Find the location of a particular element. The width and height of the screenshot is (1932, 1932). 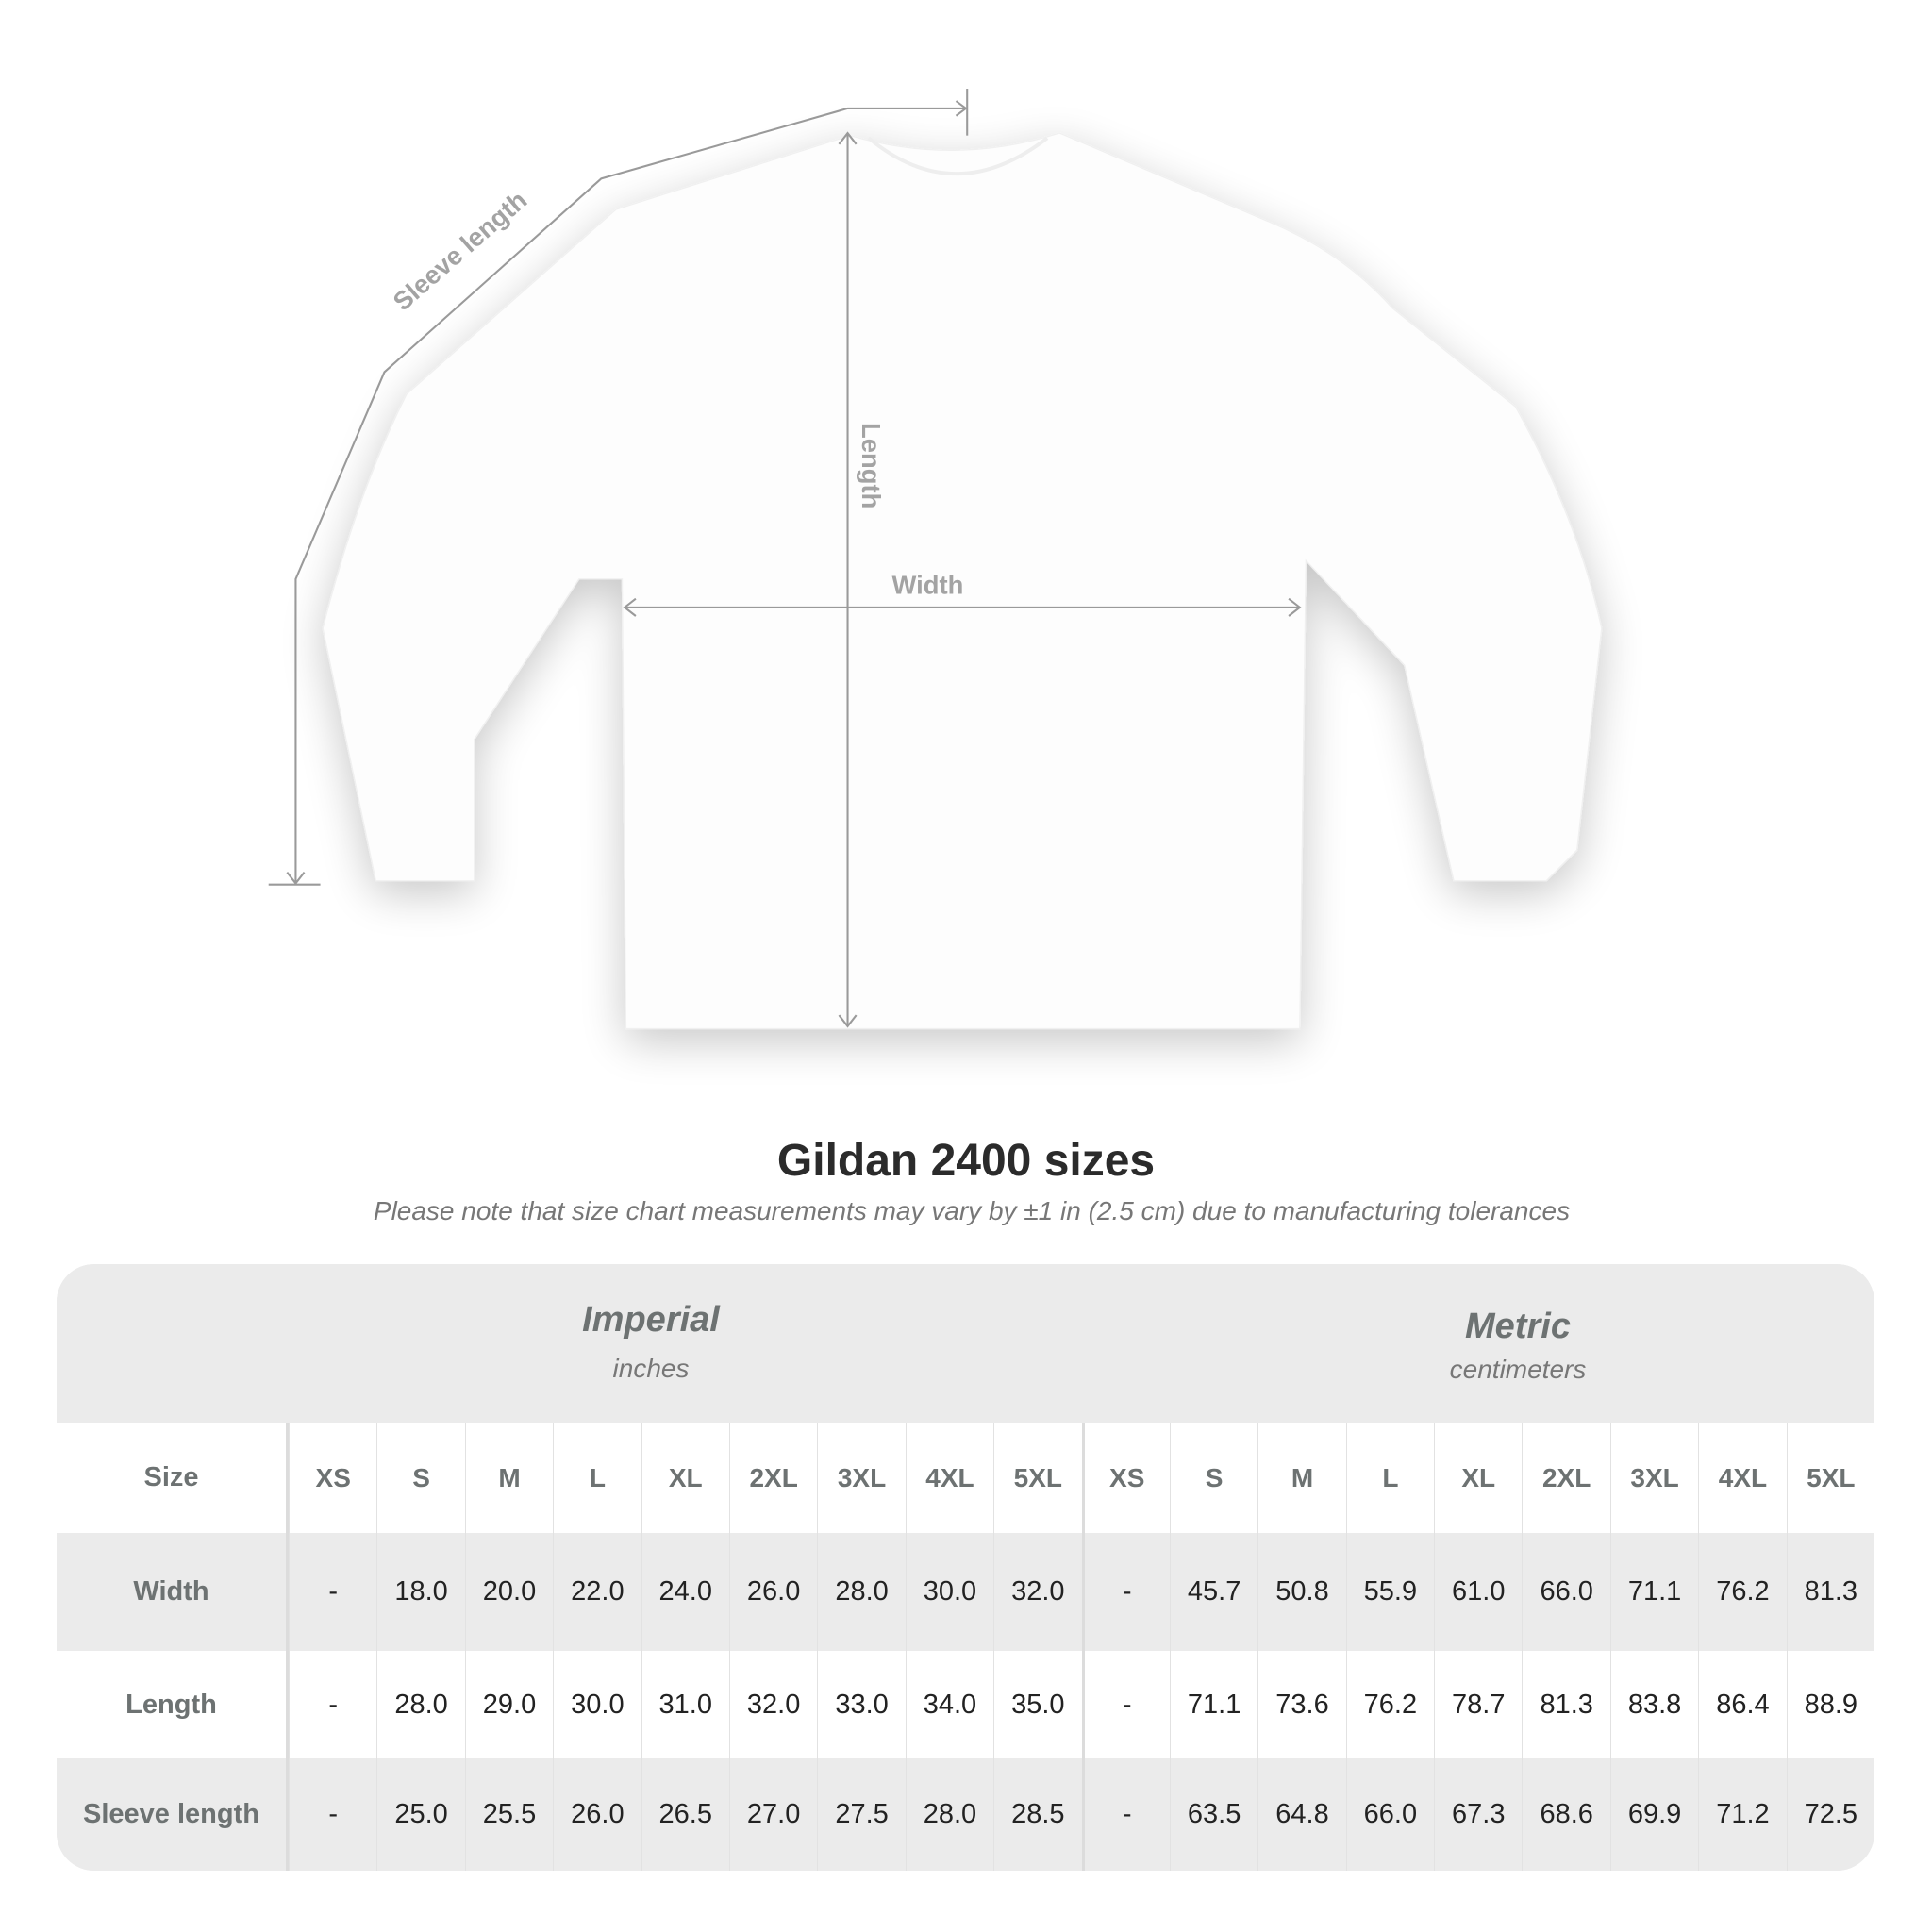

imperial-unit: inches is located at coordinates (651, 1368).